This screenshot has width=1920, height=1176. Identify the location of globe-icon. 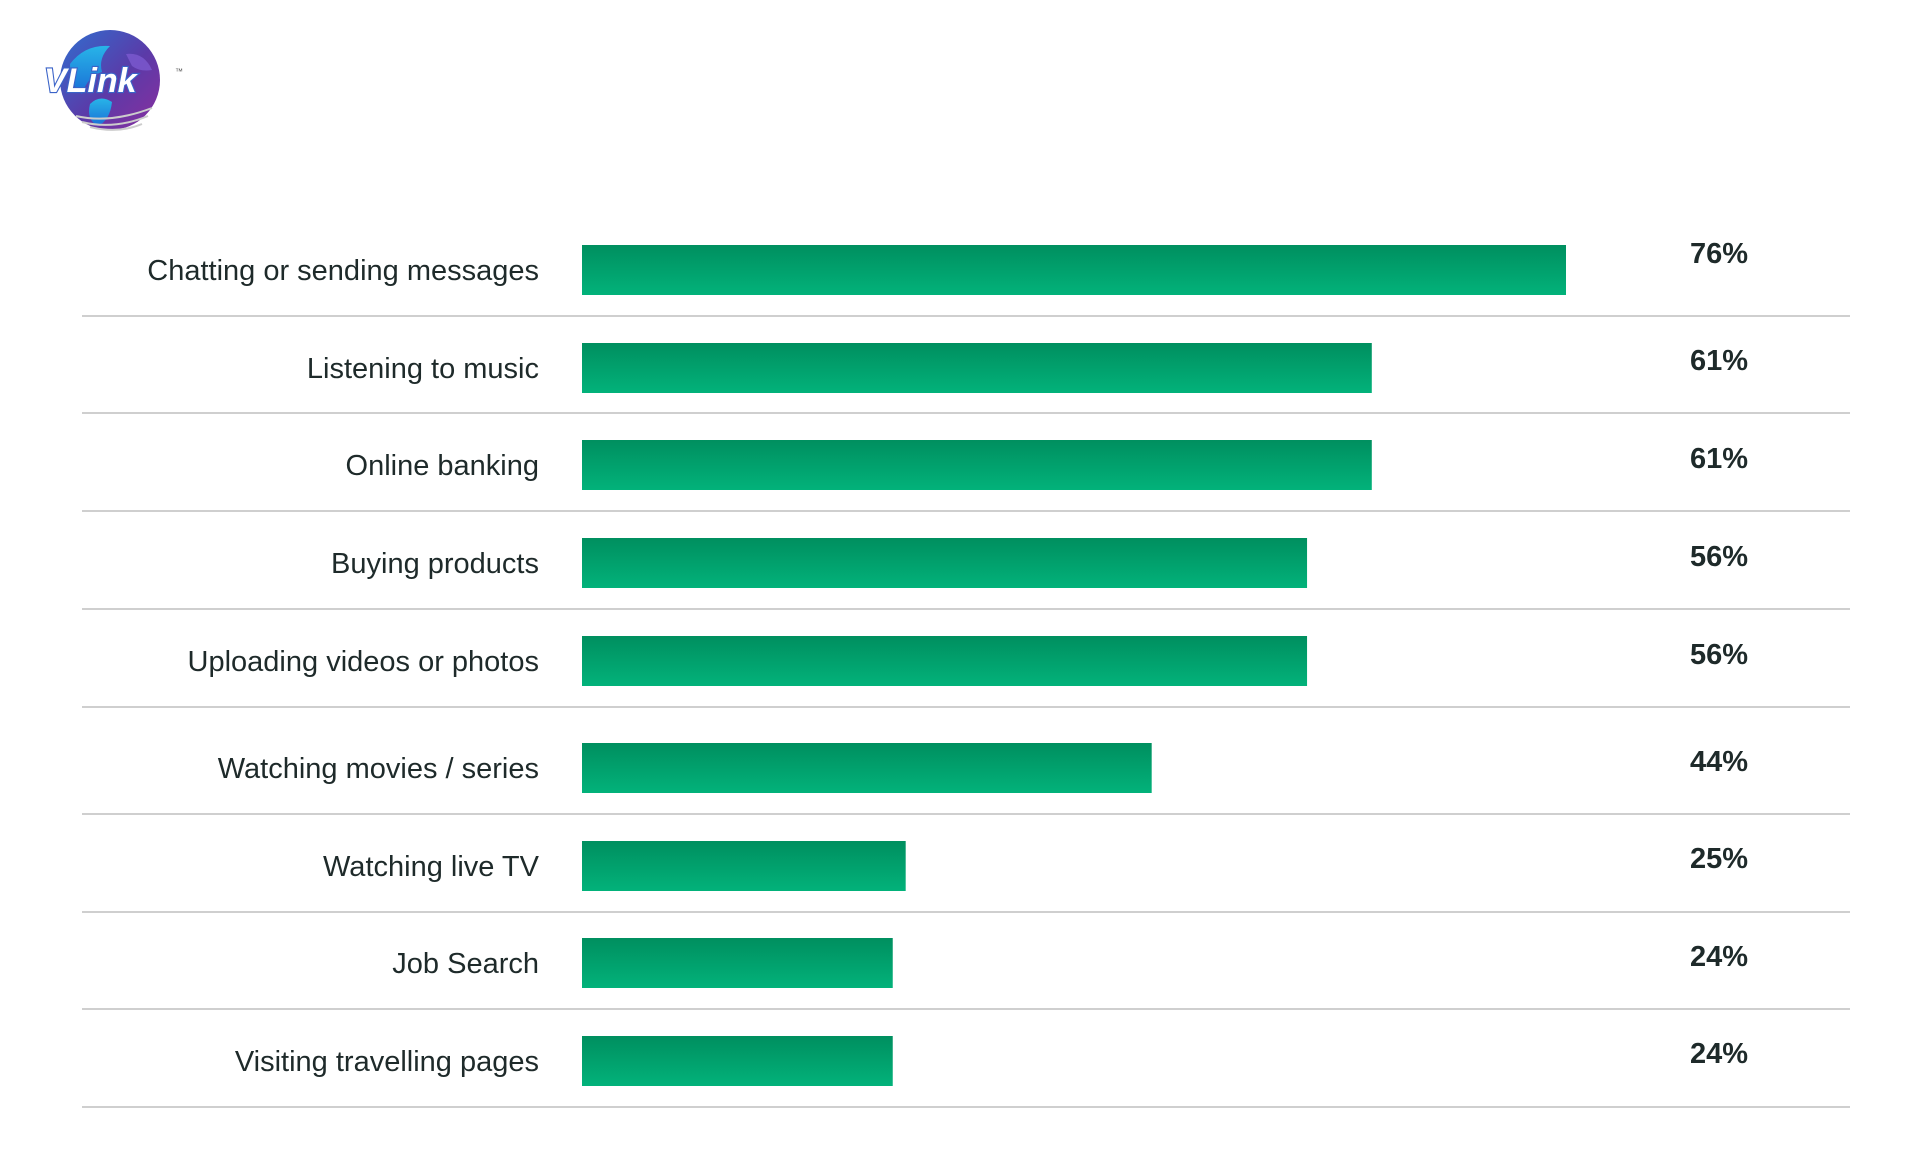
(110, 80).